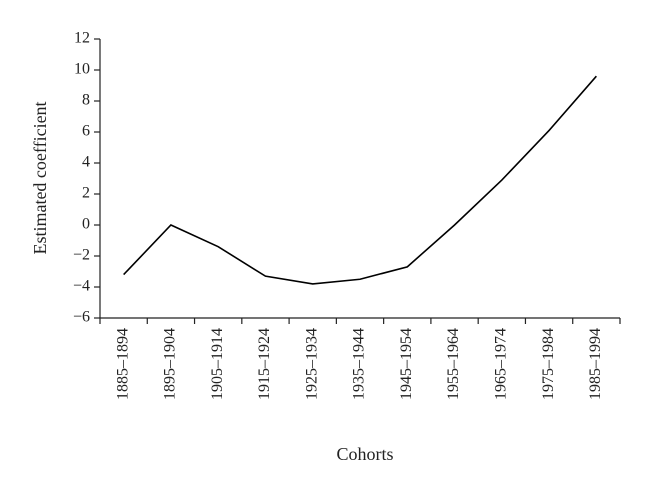  Describe the element at coordinates (595, 364) in the screenshot. I see `x-tick-label: 1985–1994` at that location.